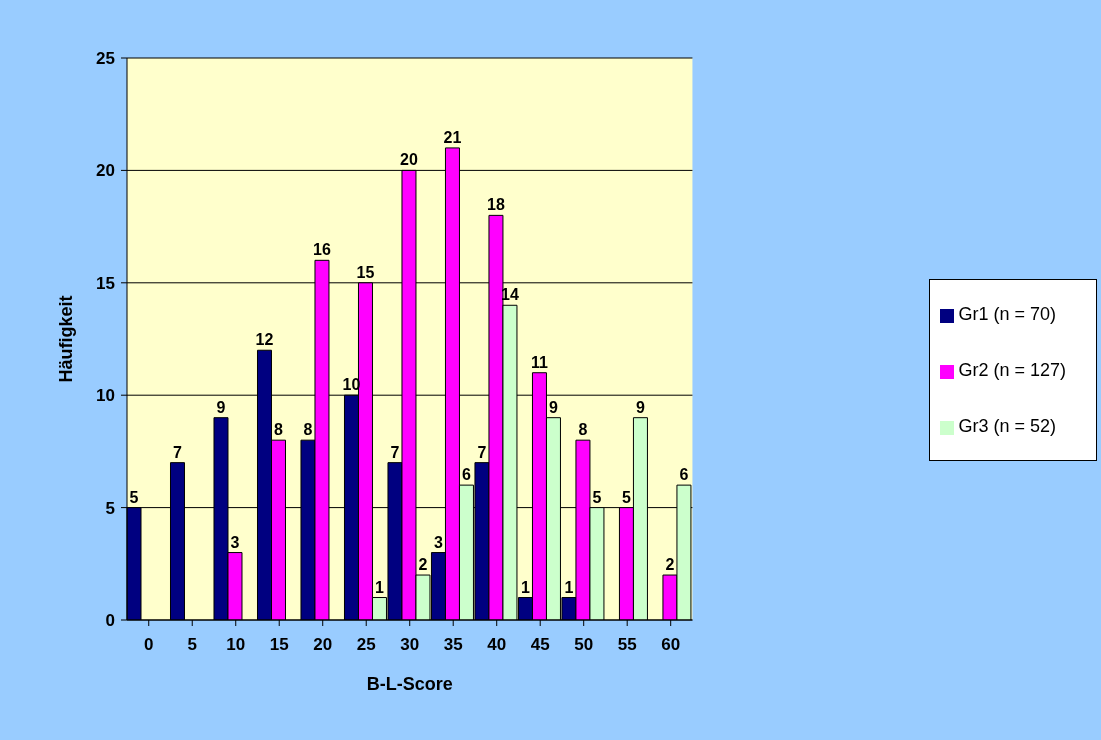 This screenshot has width=1101, height=740. Describe the element at coordinates (584, 645) in the screenshot. I see `x-tick-label: 50` at that location.